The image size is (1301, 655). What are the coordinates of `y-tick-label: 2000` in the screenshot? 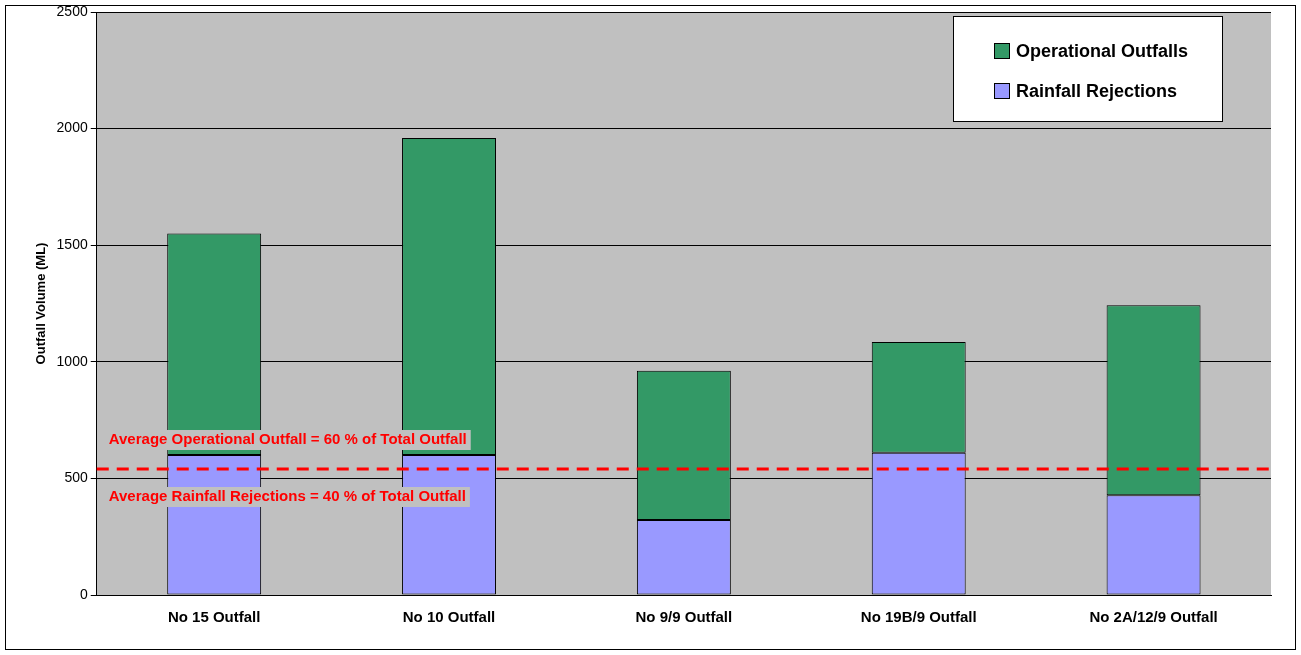 It's located at (72, 127).